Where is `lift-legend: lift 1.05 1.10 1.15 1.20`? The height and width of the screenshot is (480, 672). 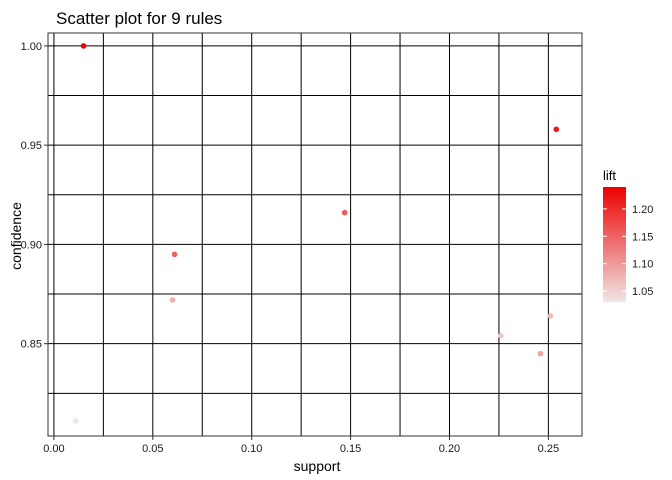
lift-legend: lift 1.05 1.10 1.15 1.20 is located at coordinates (628, 235).